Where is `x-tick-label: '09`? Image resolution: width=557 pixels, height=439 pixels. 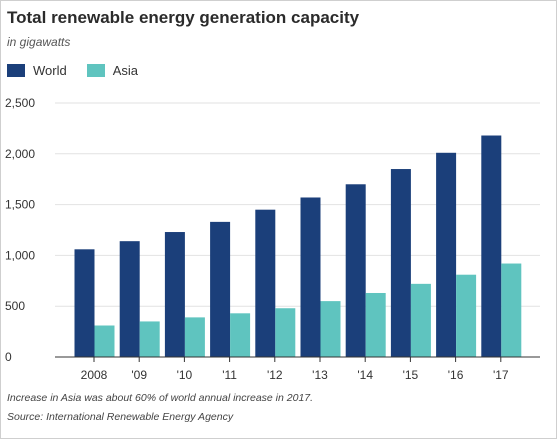 x-tick-label: '09 is located at coordinates (139, 375).